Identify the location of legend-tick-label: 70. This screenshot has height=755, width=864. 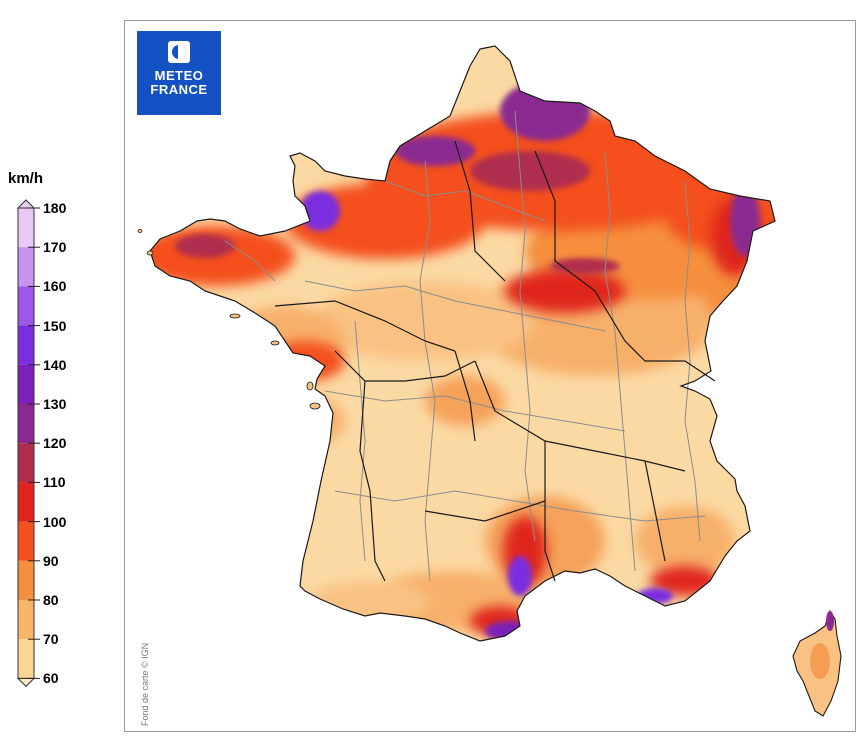
(51, 639).